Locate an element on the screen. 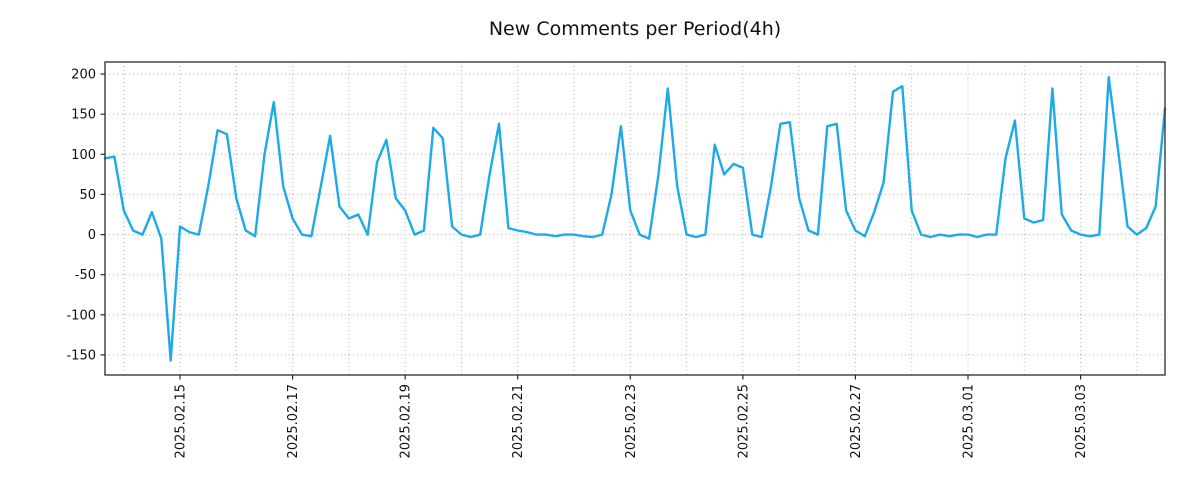 The image size is (1200, 500). y-tick-label: 50 is located at coordinates (87, 195).